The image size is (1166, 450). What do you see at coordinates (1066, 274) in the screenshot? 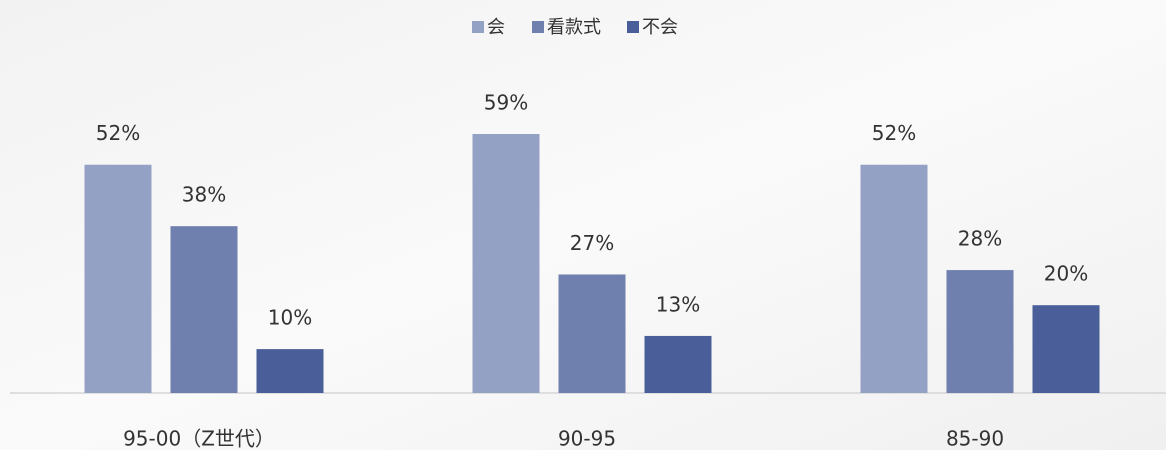
I see `data-label: 20%` at bounding box center [1066, 274].